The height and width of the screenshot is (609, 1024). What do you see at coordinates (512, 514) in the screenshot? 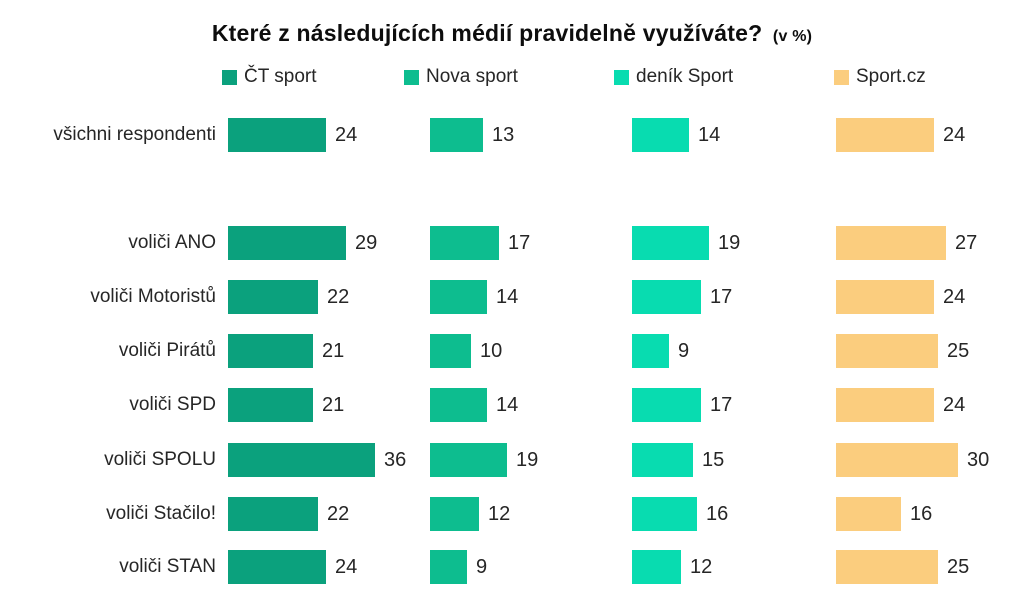
I see `chart-row-volici-stacilo: voliči Stačilo! 22 12 16 16` at bounding box center [512, 514].